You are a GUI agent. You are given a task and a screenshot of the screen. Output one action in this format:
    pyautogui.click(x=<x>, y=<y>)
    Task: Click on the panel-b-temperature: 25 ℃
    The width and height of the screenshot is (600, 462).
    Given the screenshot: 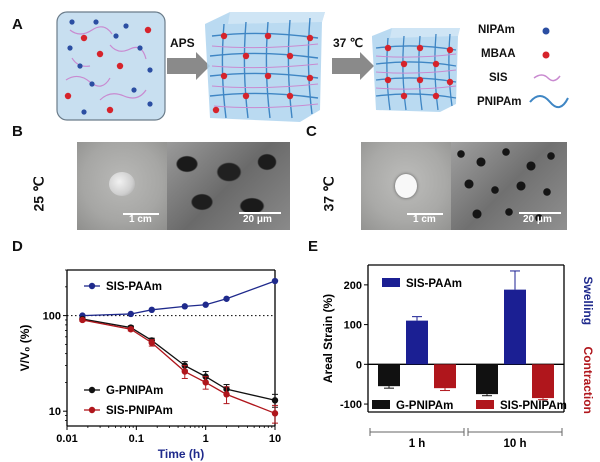 What is the action you would take?
    pyautogui.click(x=38, y=194)
    